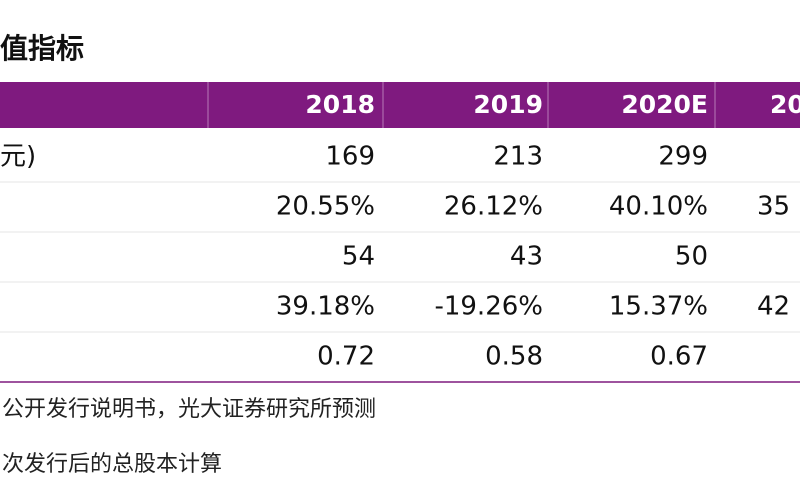  What do you see at coordinates (112, 464) in the screenshot?
I see `footnote: 次发行后的总股本计算` at bounding box center [112, 464].